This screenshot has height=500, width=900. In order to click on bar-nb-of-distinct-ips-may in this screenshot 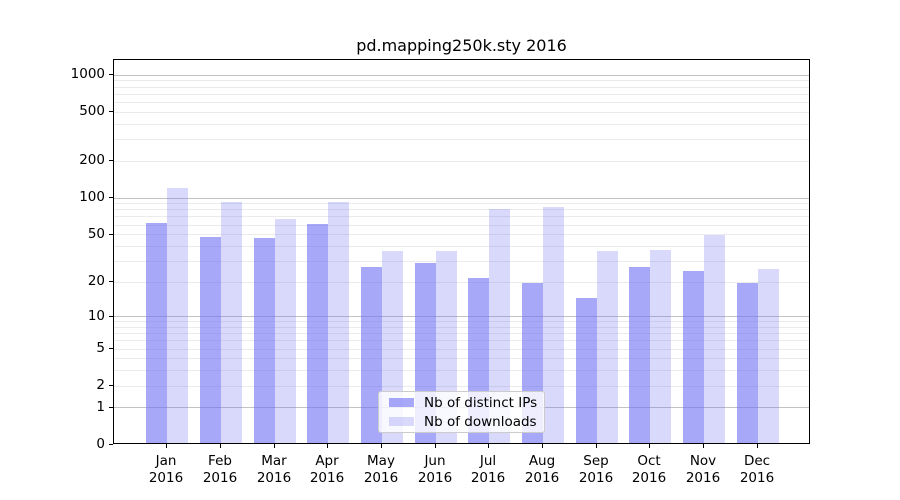, I will do `click(371, 355)`.